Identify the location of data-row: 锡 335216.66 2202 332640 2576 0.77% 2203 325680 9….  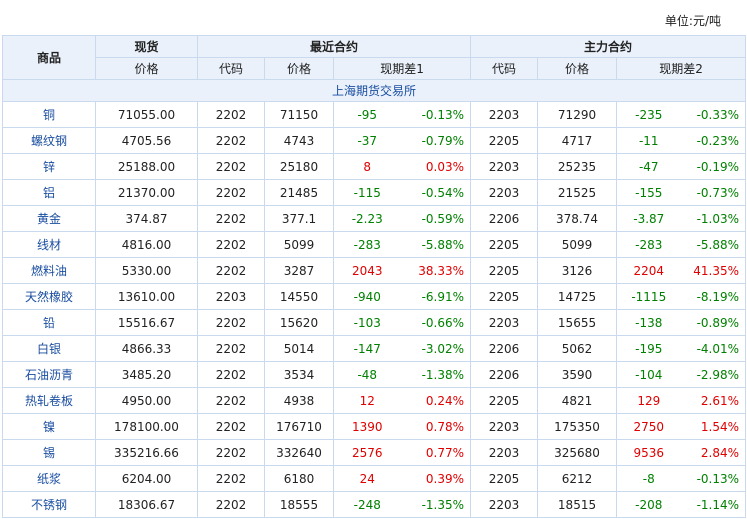
(374, 452).